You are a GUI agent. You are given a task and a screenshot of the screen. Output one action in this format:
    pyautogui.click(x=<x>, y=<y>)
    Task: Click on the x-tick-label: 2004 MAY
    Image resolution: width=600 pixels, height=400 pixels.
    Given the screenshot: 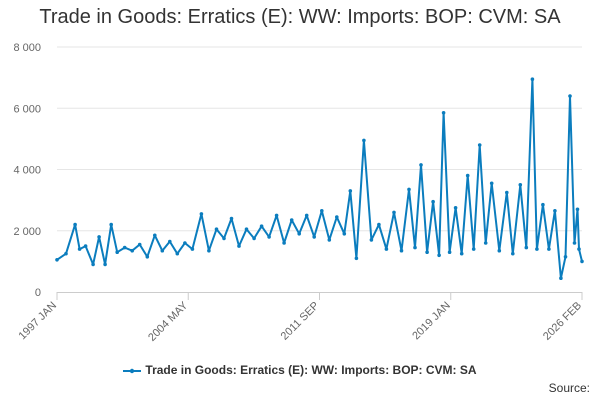 What is the action you would take?
    pyautogui.click(x=168, y=321)
    